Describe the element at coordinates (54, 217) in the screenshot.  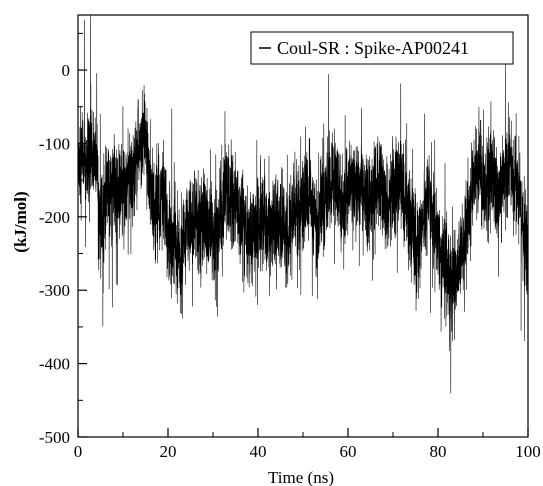
I see `y-tick-label: -200` at that location.